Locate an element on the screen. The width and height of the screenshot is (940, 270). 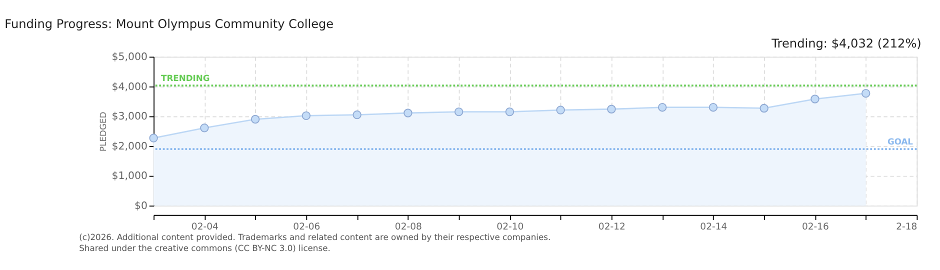
y-tick-label: $4,000 is located at coordinates (130, 87).